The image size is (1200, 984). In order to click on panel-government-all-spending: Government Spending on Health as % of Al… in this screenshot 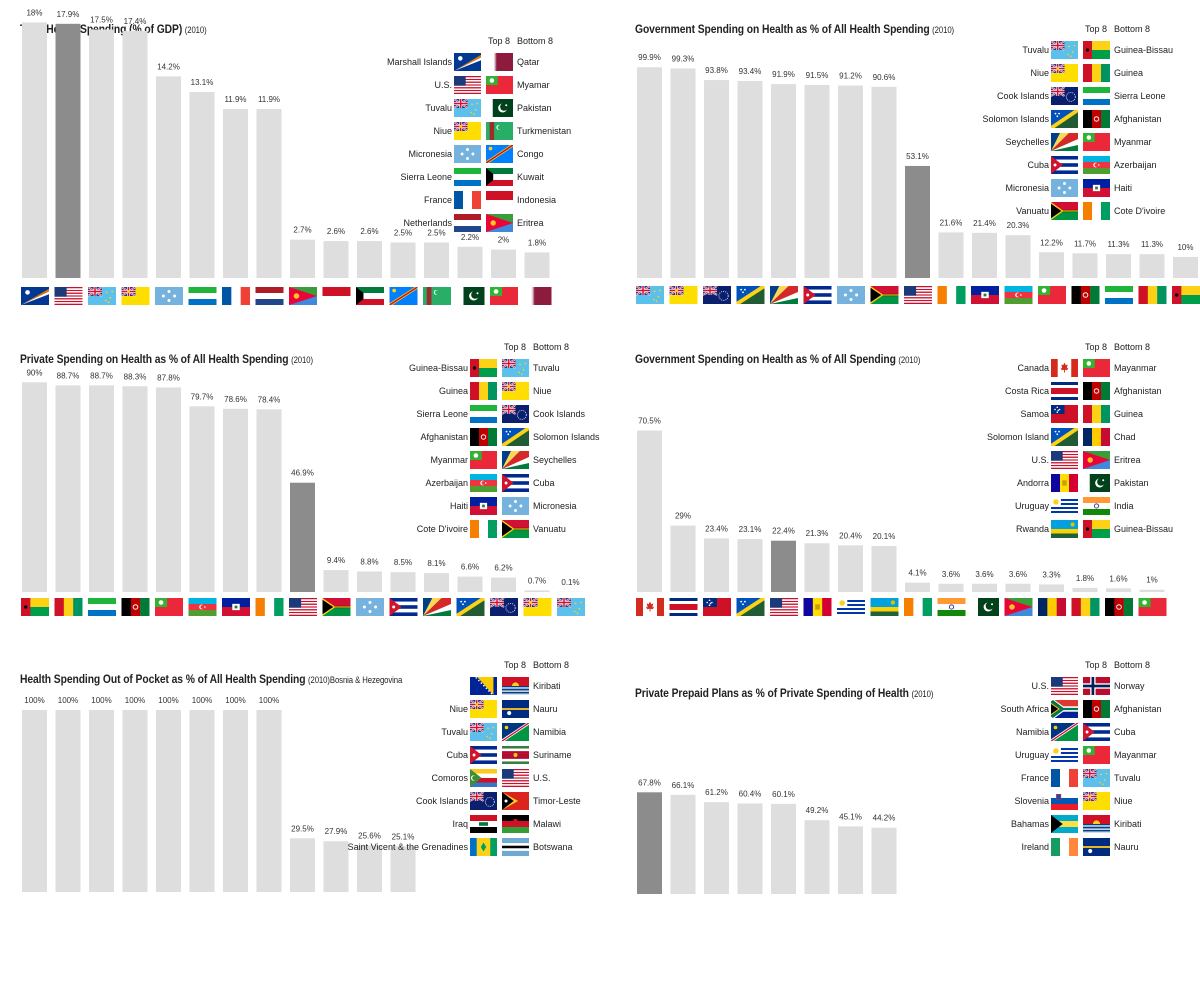, I will do `click(917, 502)`.